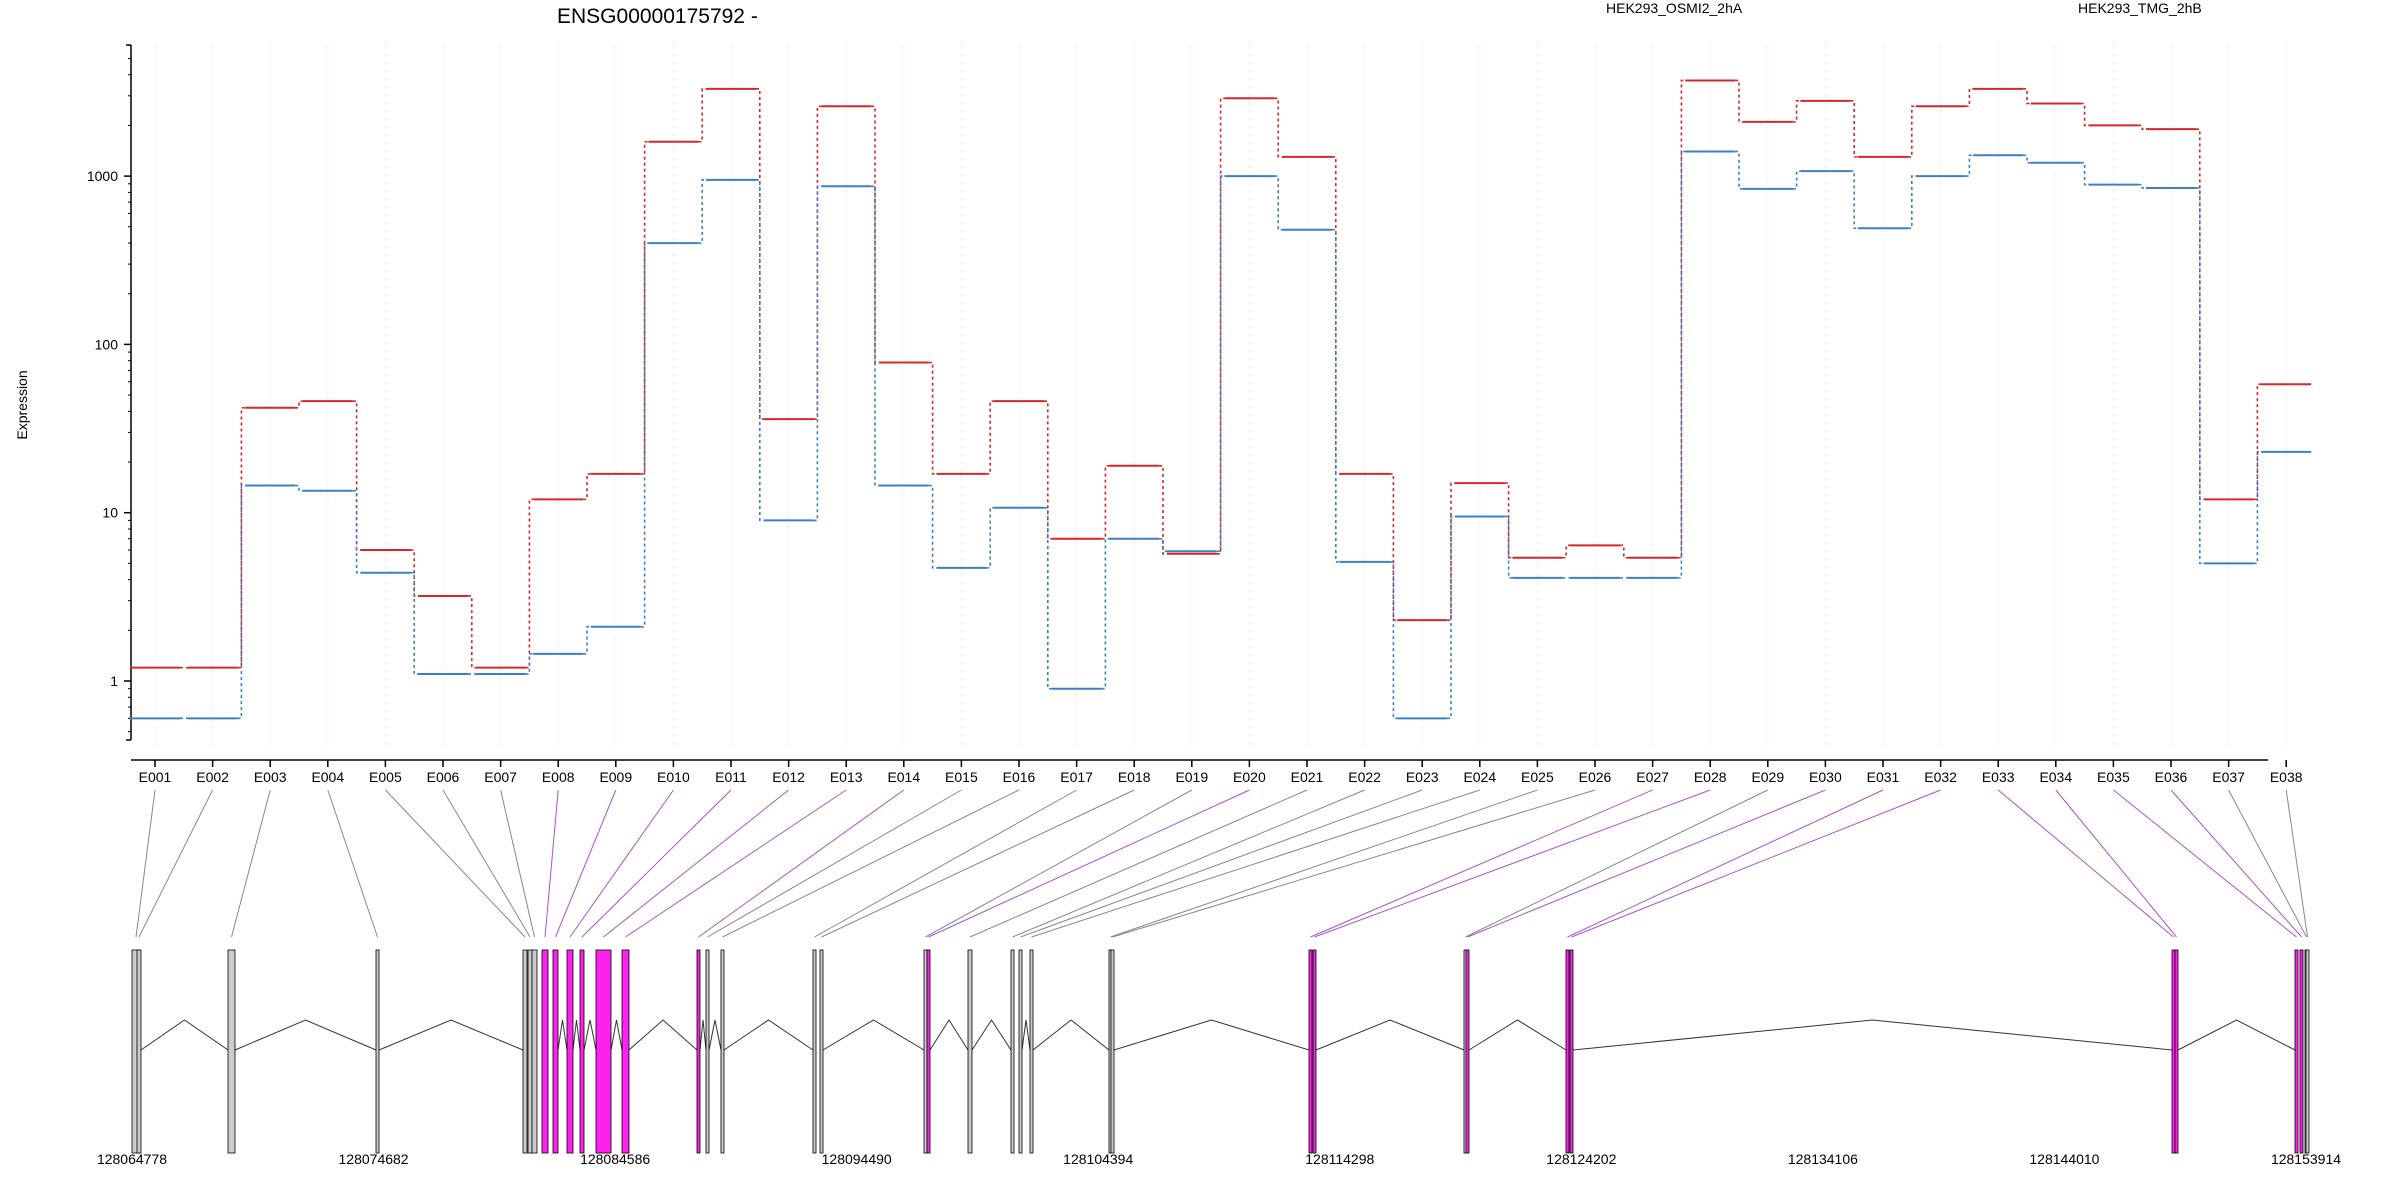  I want to click on series-1-step-E003, so click(299, 488).